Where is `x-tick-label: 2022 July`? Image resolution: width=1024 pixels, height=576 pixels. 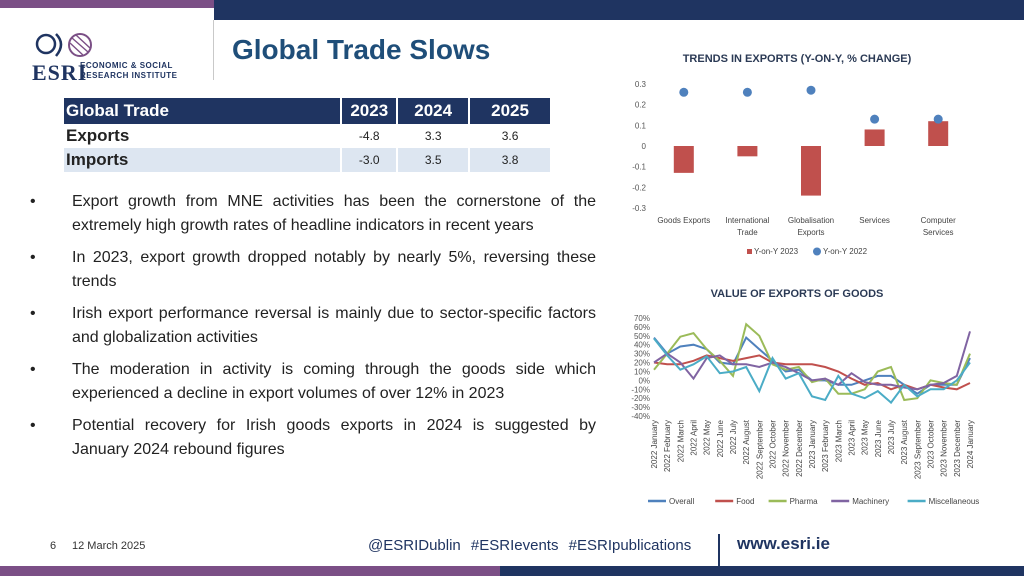
x-tick-label: 2022 July is located at coordinates (733, 437).